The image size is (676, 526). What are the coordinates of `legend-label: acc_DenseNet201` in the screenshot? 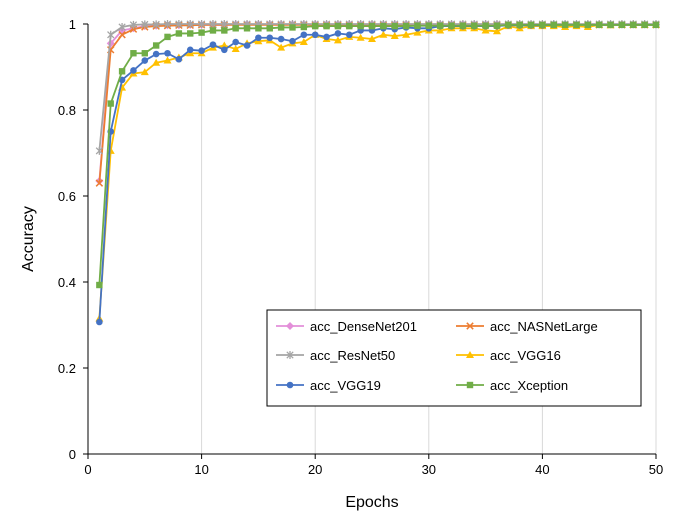 It's located at (363, 326).